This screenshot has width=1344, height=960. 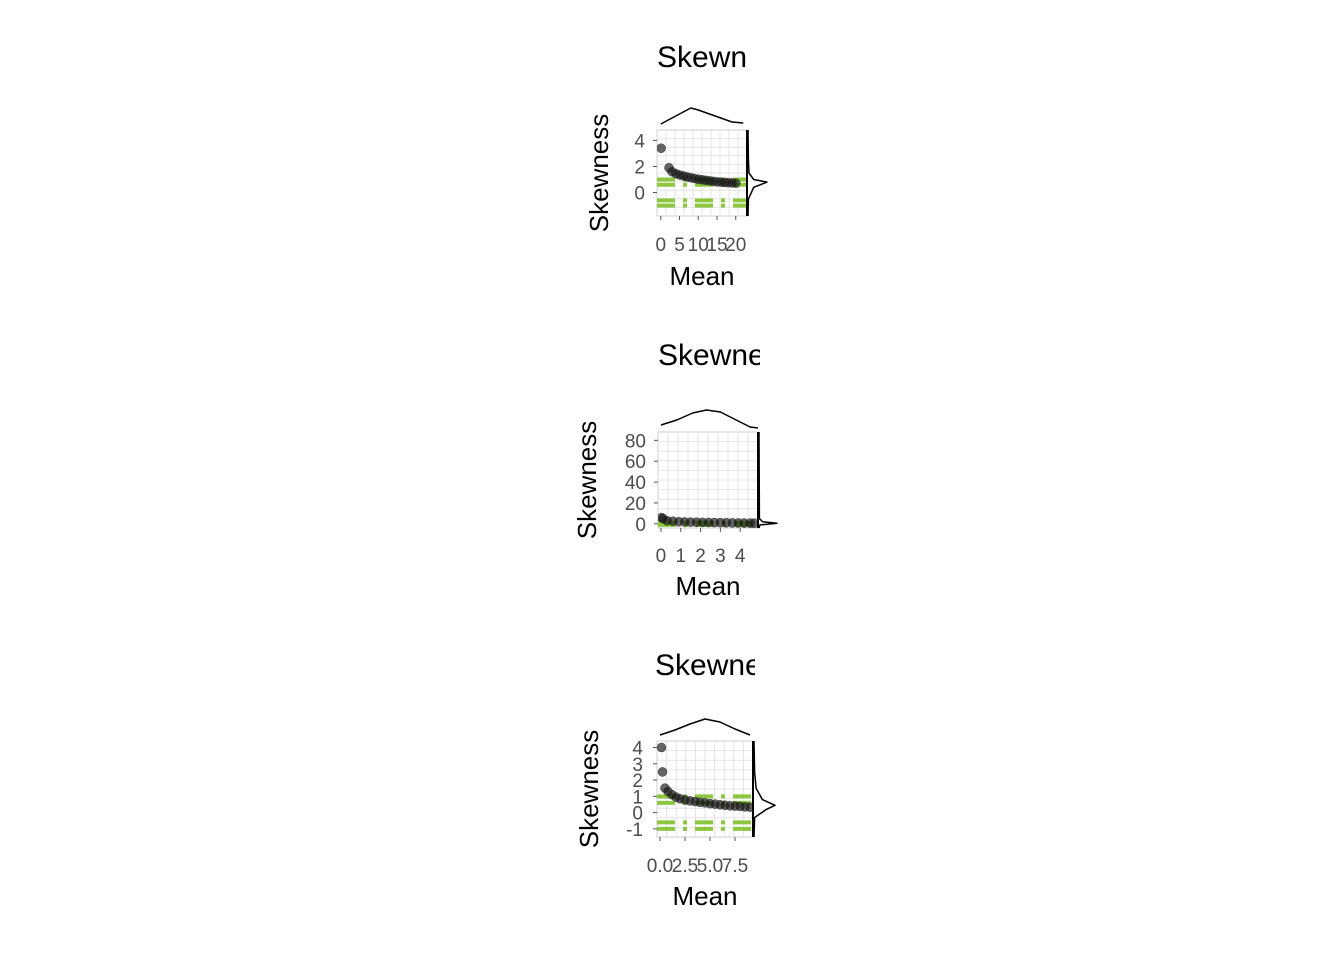 I want to click on x-tick-label: 3, so click(x=720, y=556).